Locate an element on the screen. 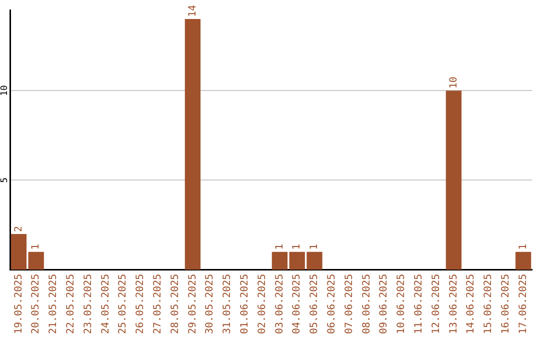 This screenshot has height=340, width=540. x-tick-label: 25.05.2025 is located at coordinates (123, 304).